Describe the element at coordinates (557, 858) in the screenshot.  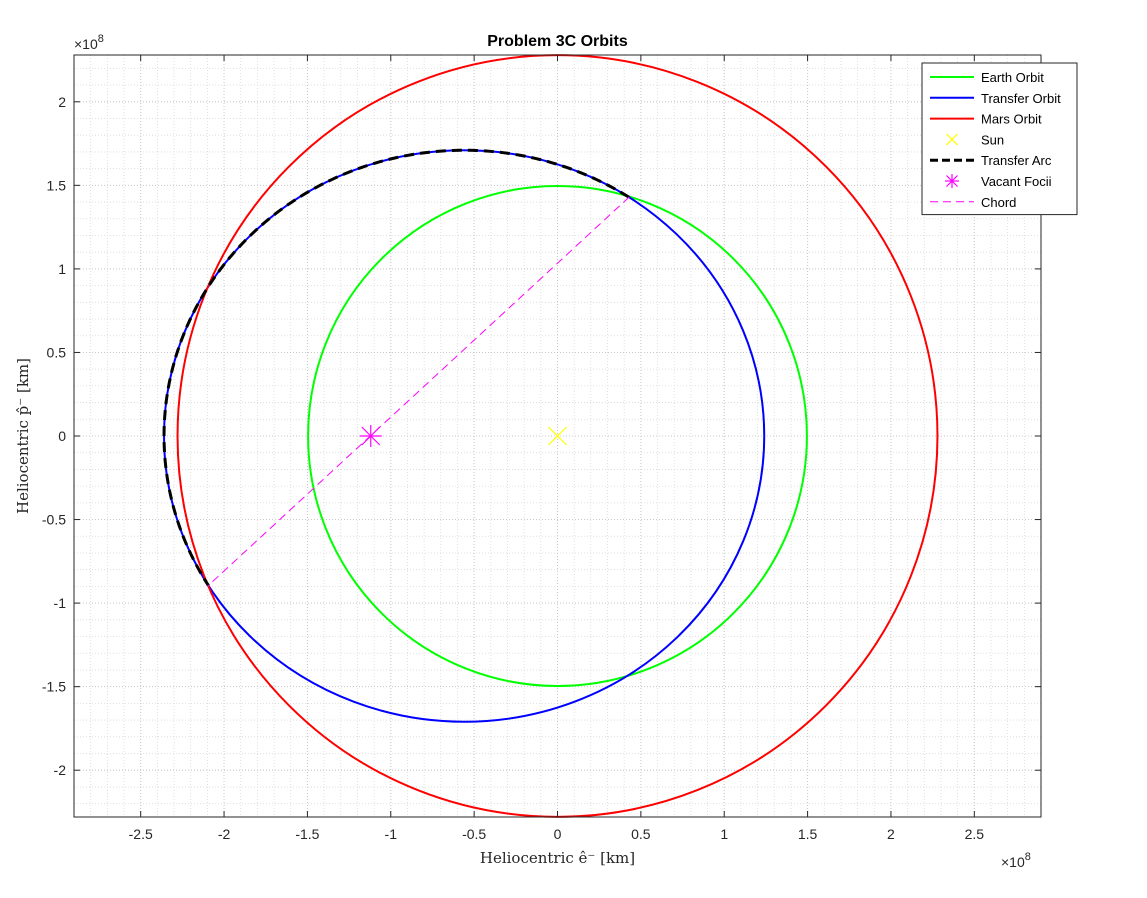
I see `x-axis-label: Heliocentric ê⁻ [km]` at that location.